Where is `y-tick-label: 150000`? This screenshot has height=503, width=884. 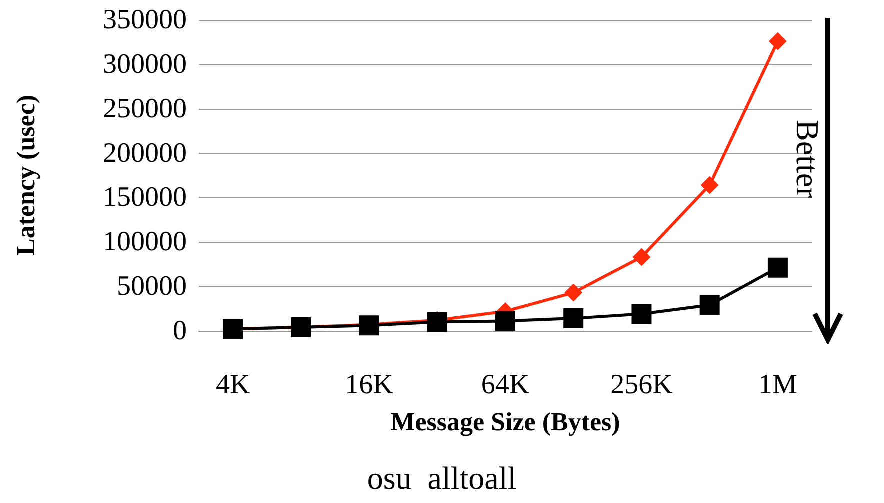
y-tick-label: 150000 is located at coordinates (145, 198).